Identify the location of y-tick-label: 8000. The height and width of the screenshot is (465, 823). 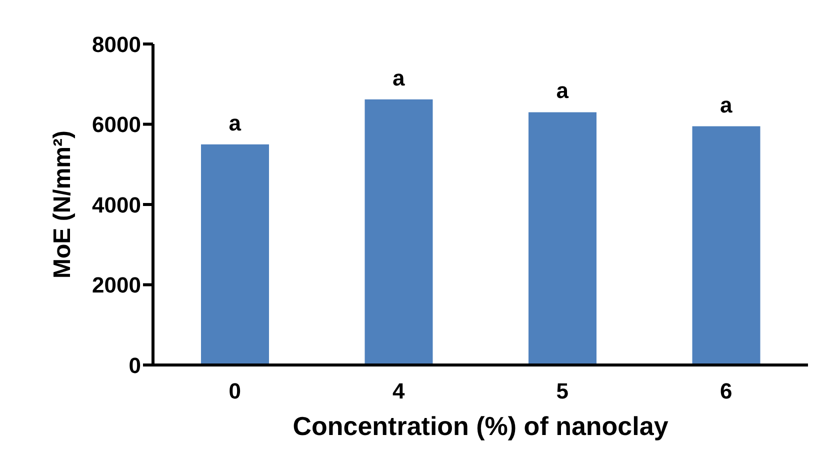
(116, 44).